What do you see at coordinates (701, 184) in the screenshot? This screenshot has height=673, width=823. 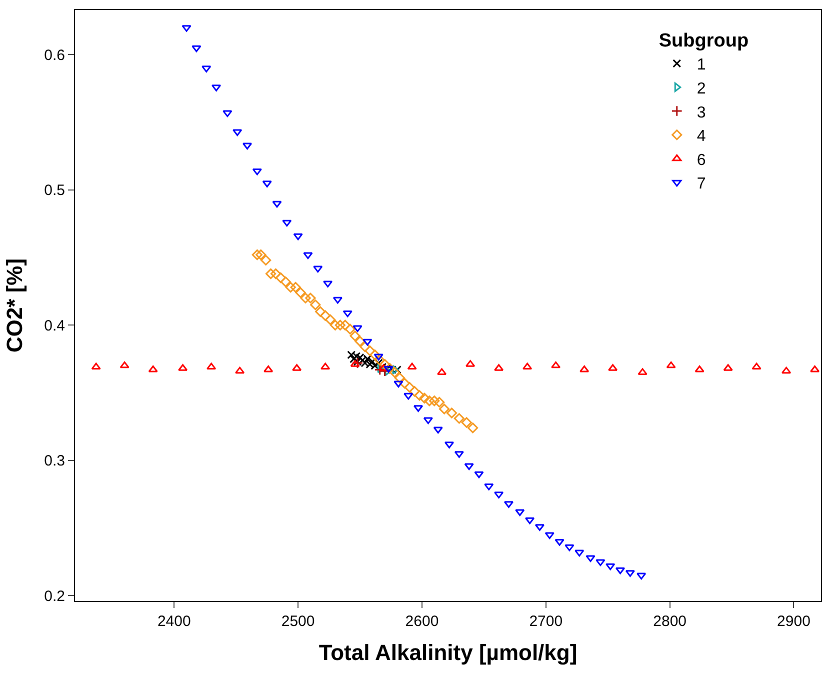 I see `legend-label: 7` at bounding box center [701, 184].